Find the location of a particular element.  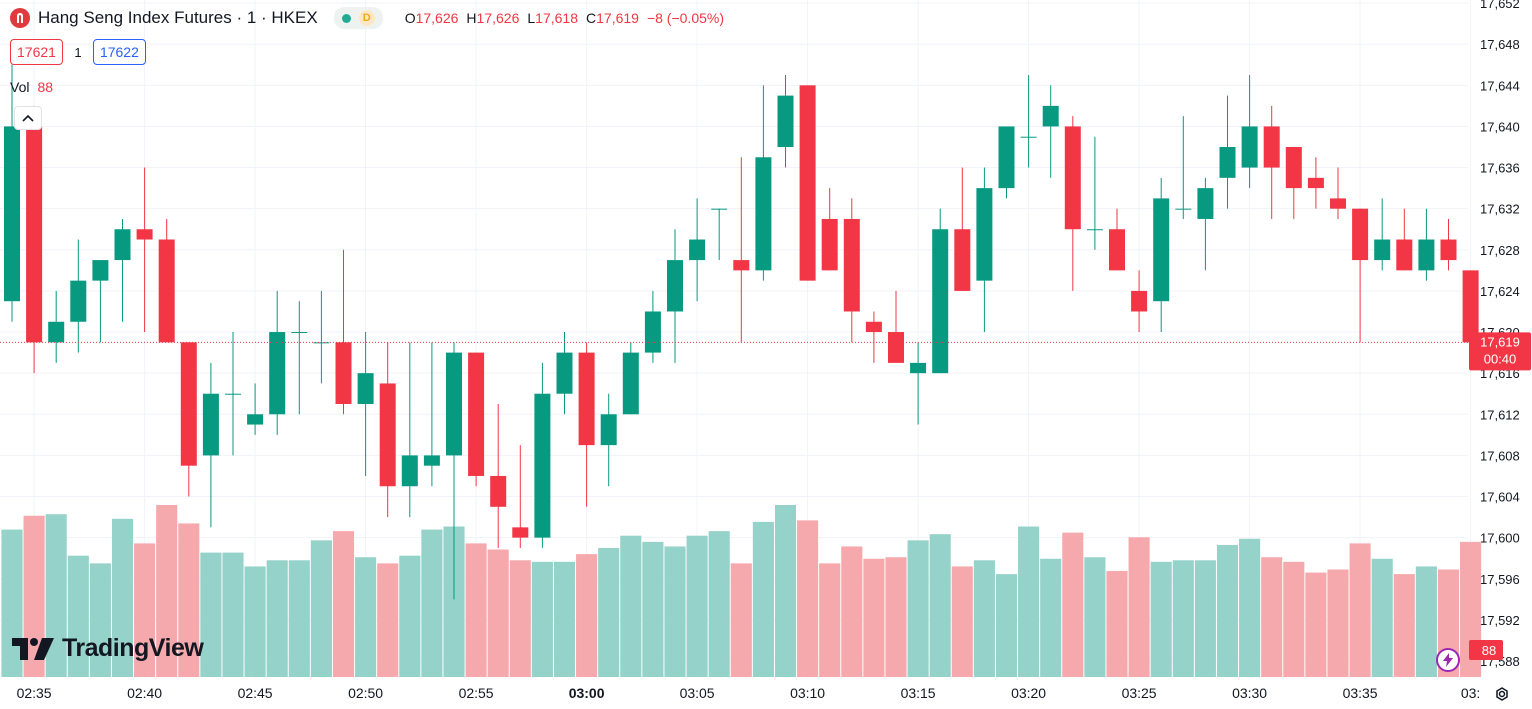

open-label: O is located at coordinates (410, 18).